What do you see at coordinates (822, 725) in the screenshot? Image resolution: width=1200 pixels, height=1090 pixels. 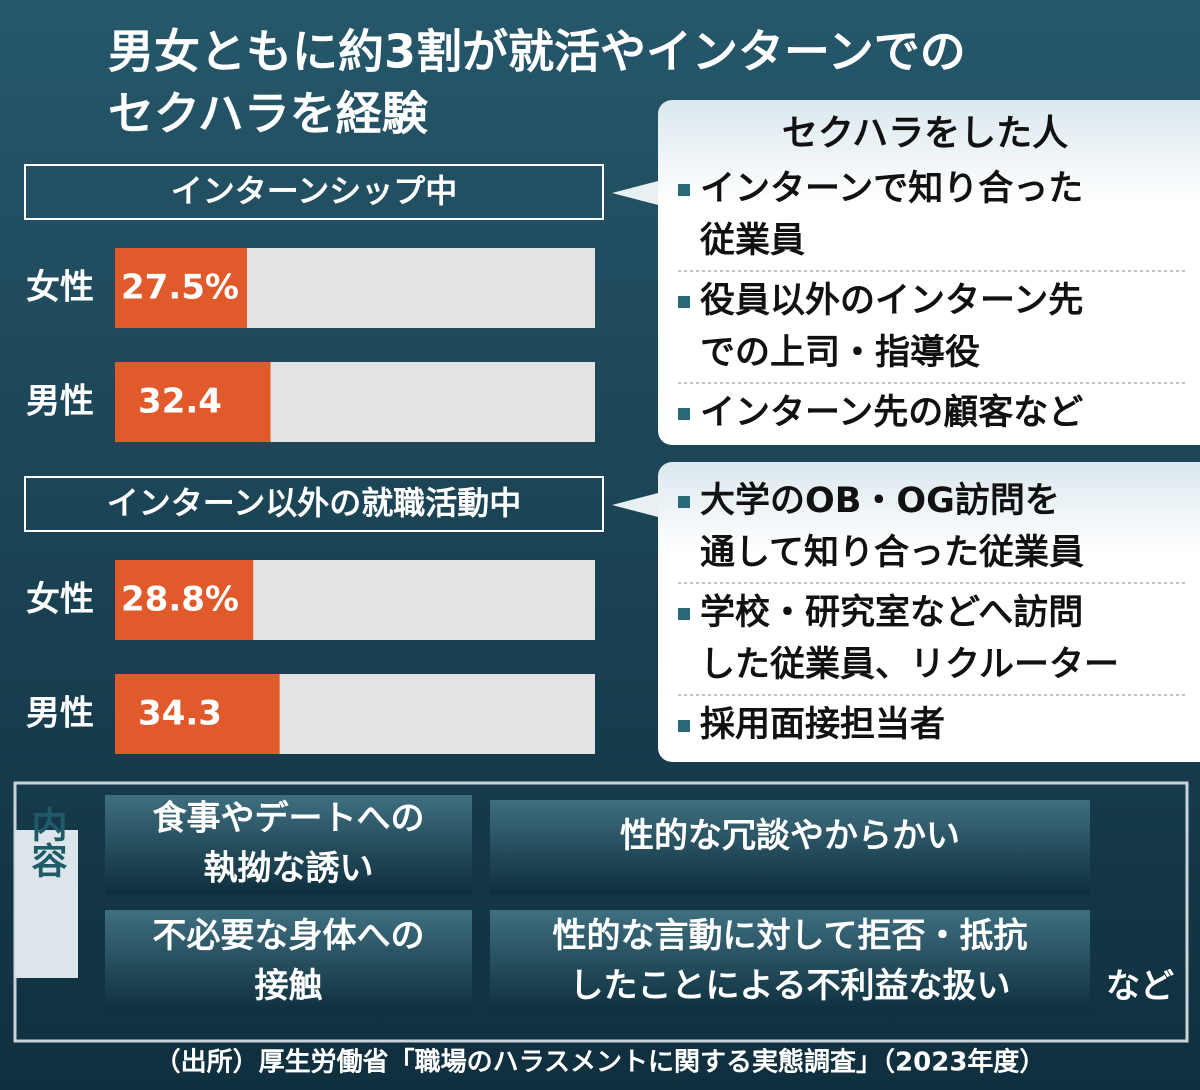 I see `perpetrator-item: 採用面接担当者` at bounding box center [822, 725].